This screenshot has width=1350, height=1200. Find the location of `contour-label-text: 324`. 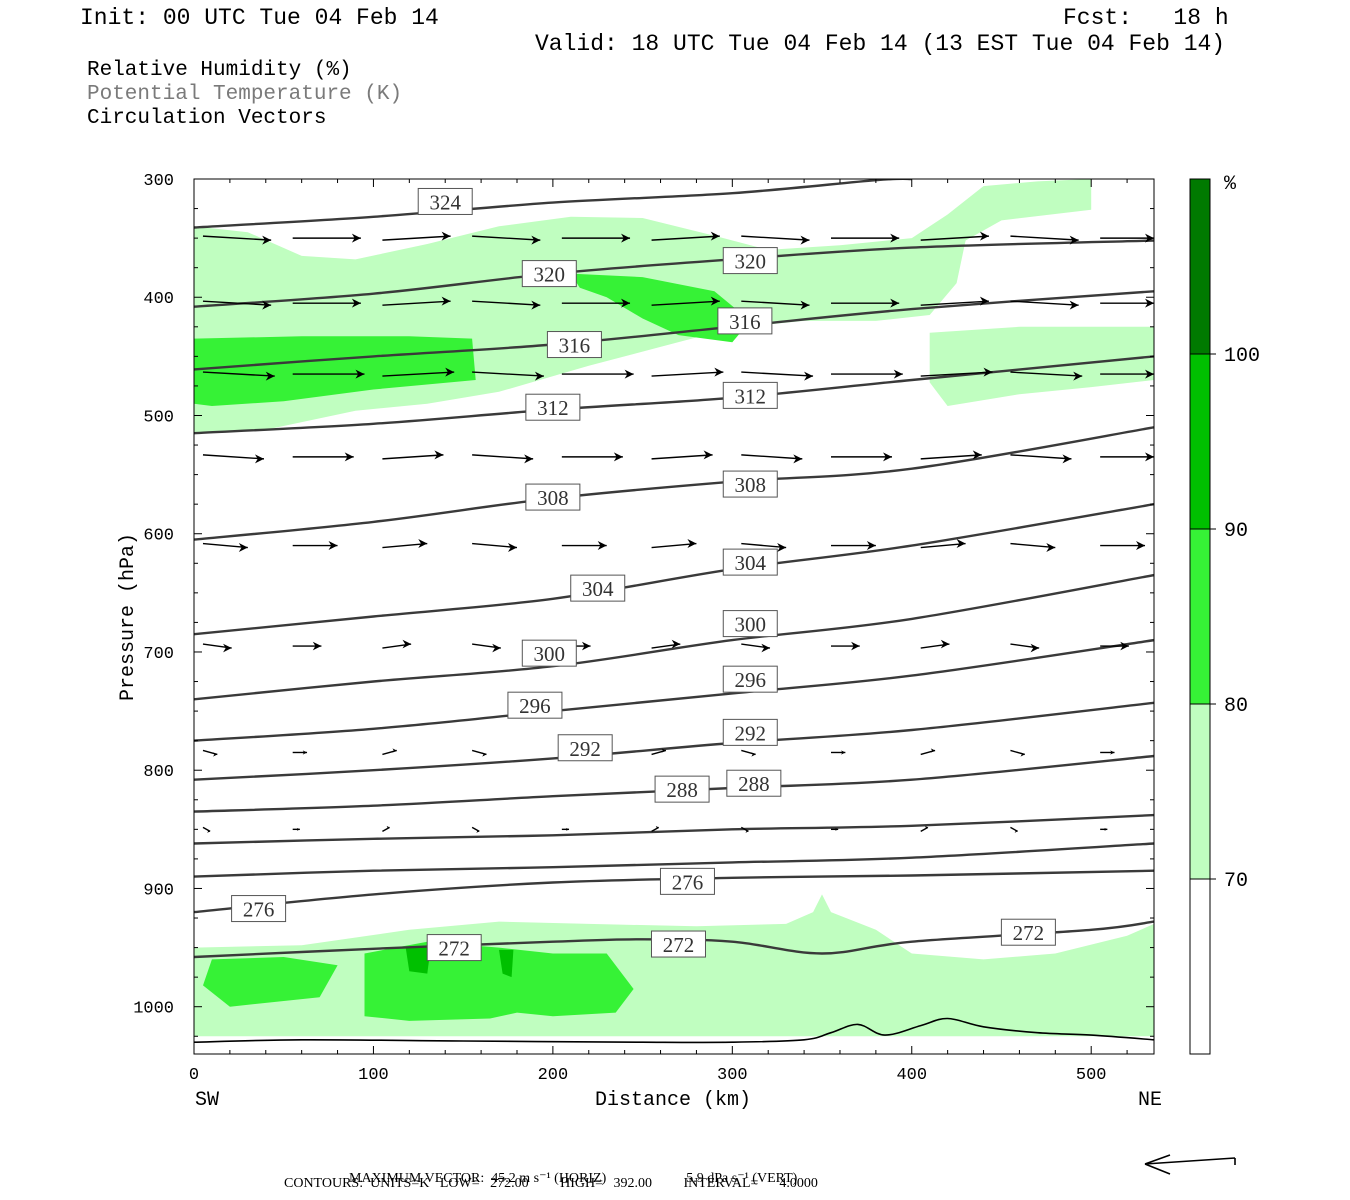

contour-label-text: 324 is located at coordinates (445, 202).